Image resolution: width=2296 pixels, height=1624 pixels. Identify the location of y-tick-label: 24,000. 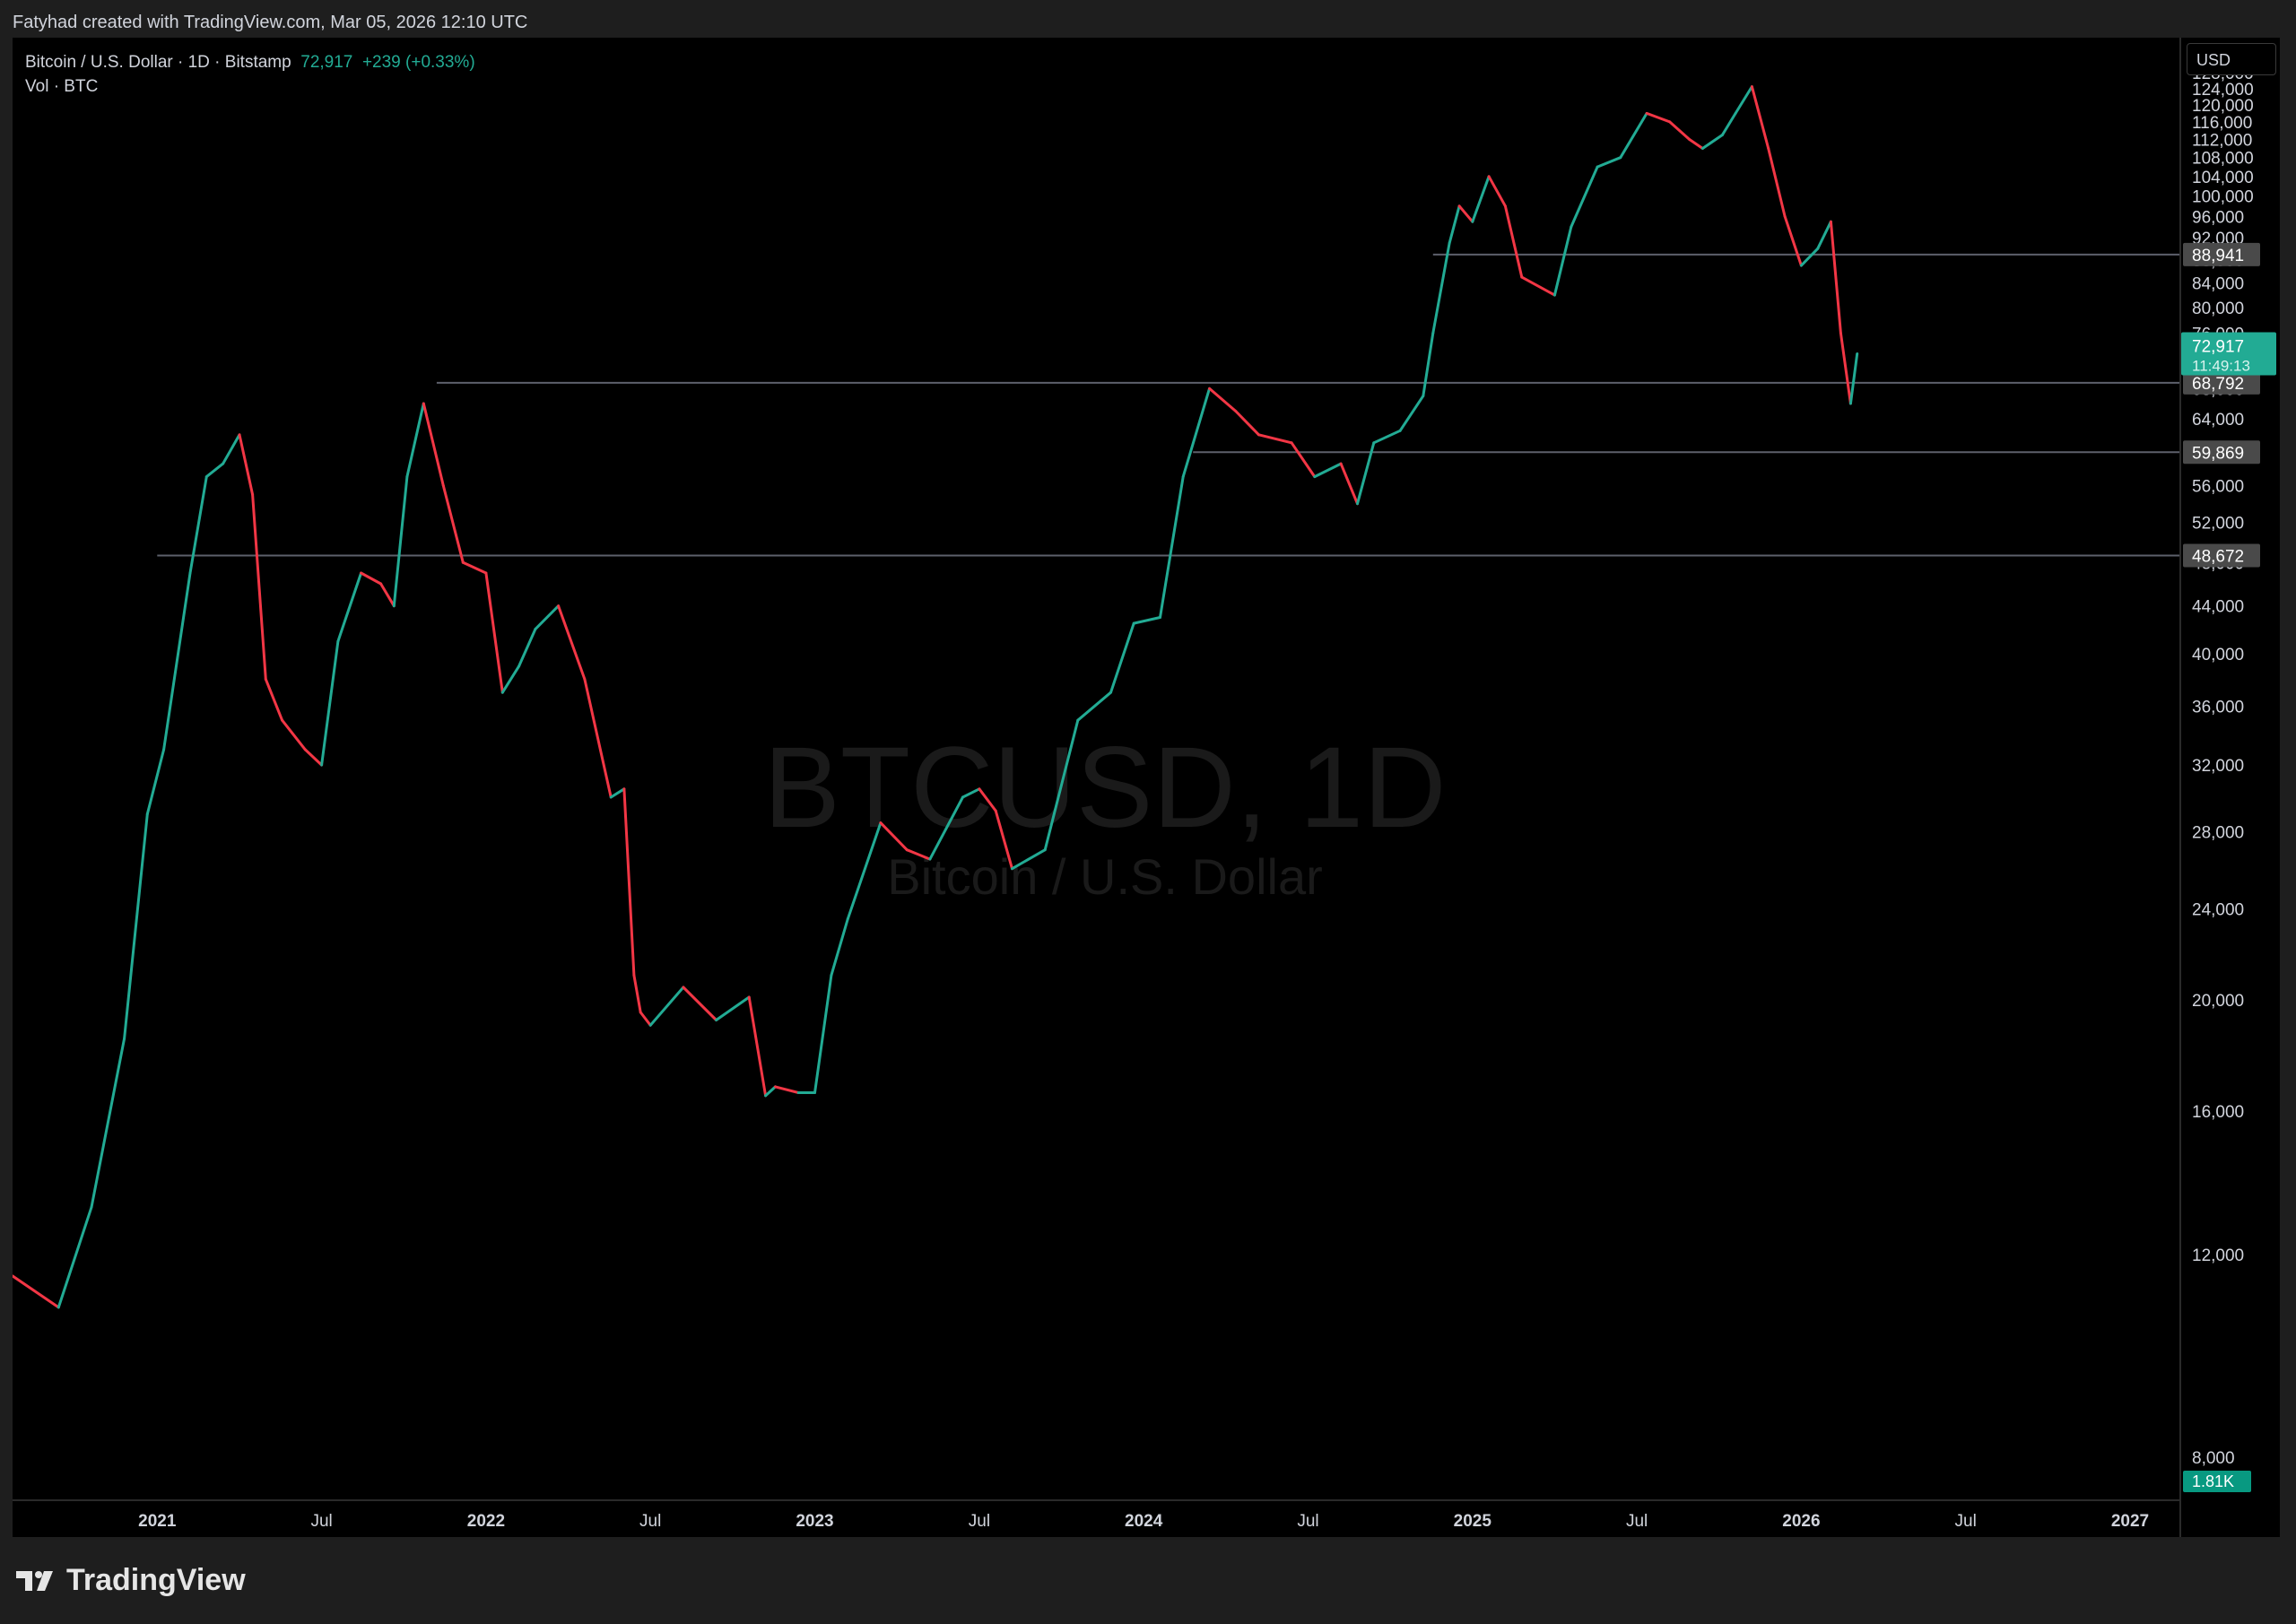
(2218, 909).